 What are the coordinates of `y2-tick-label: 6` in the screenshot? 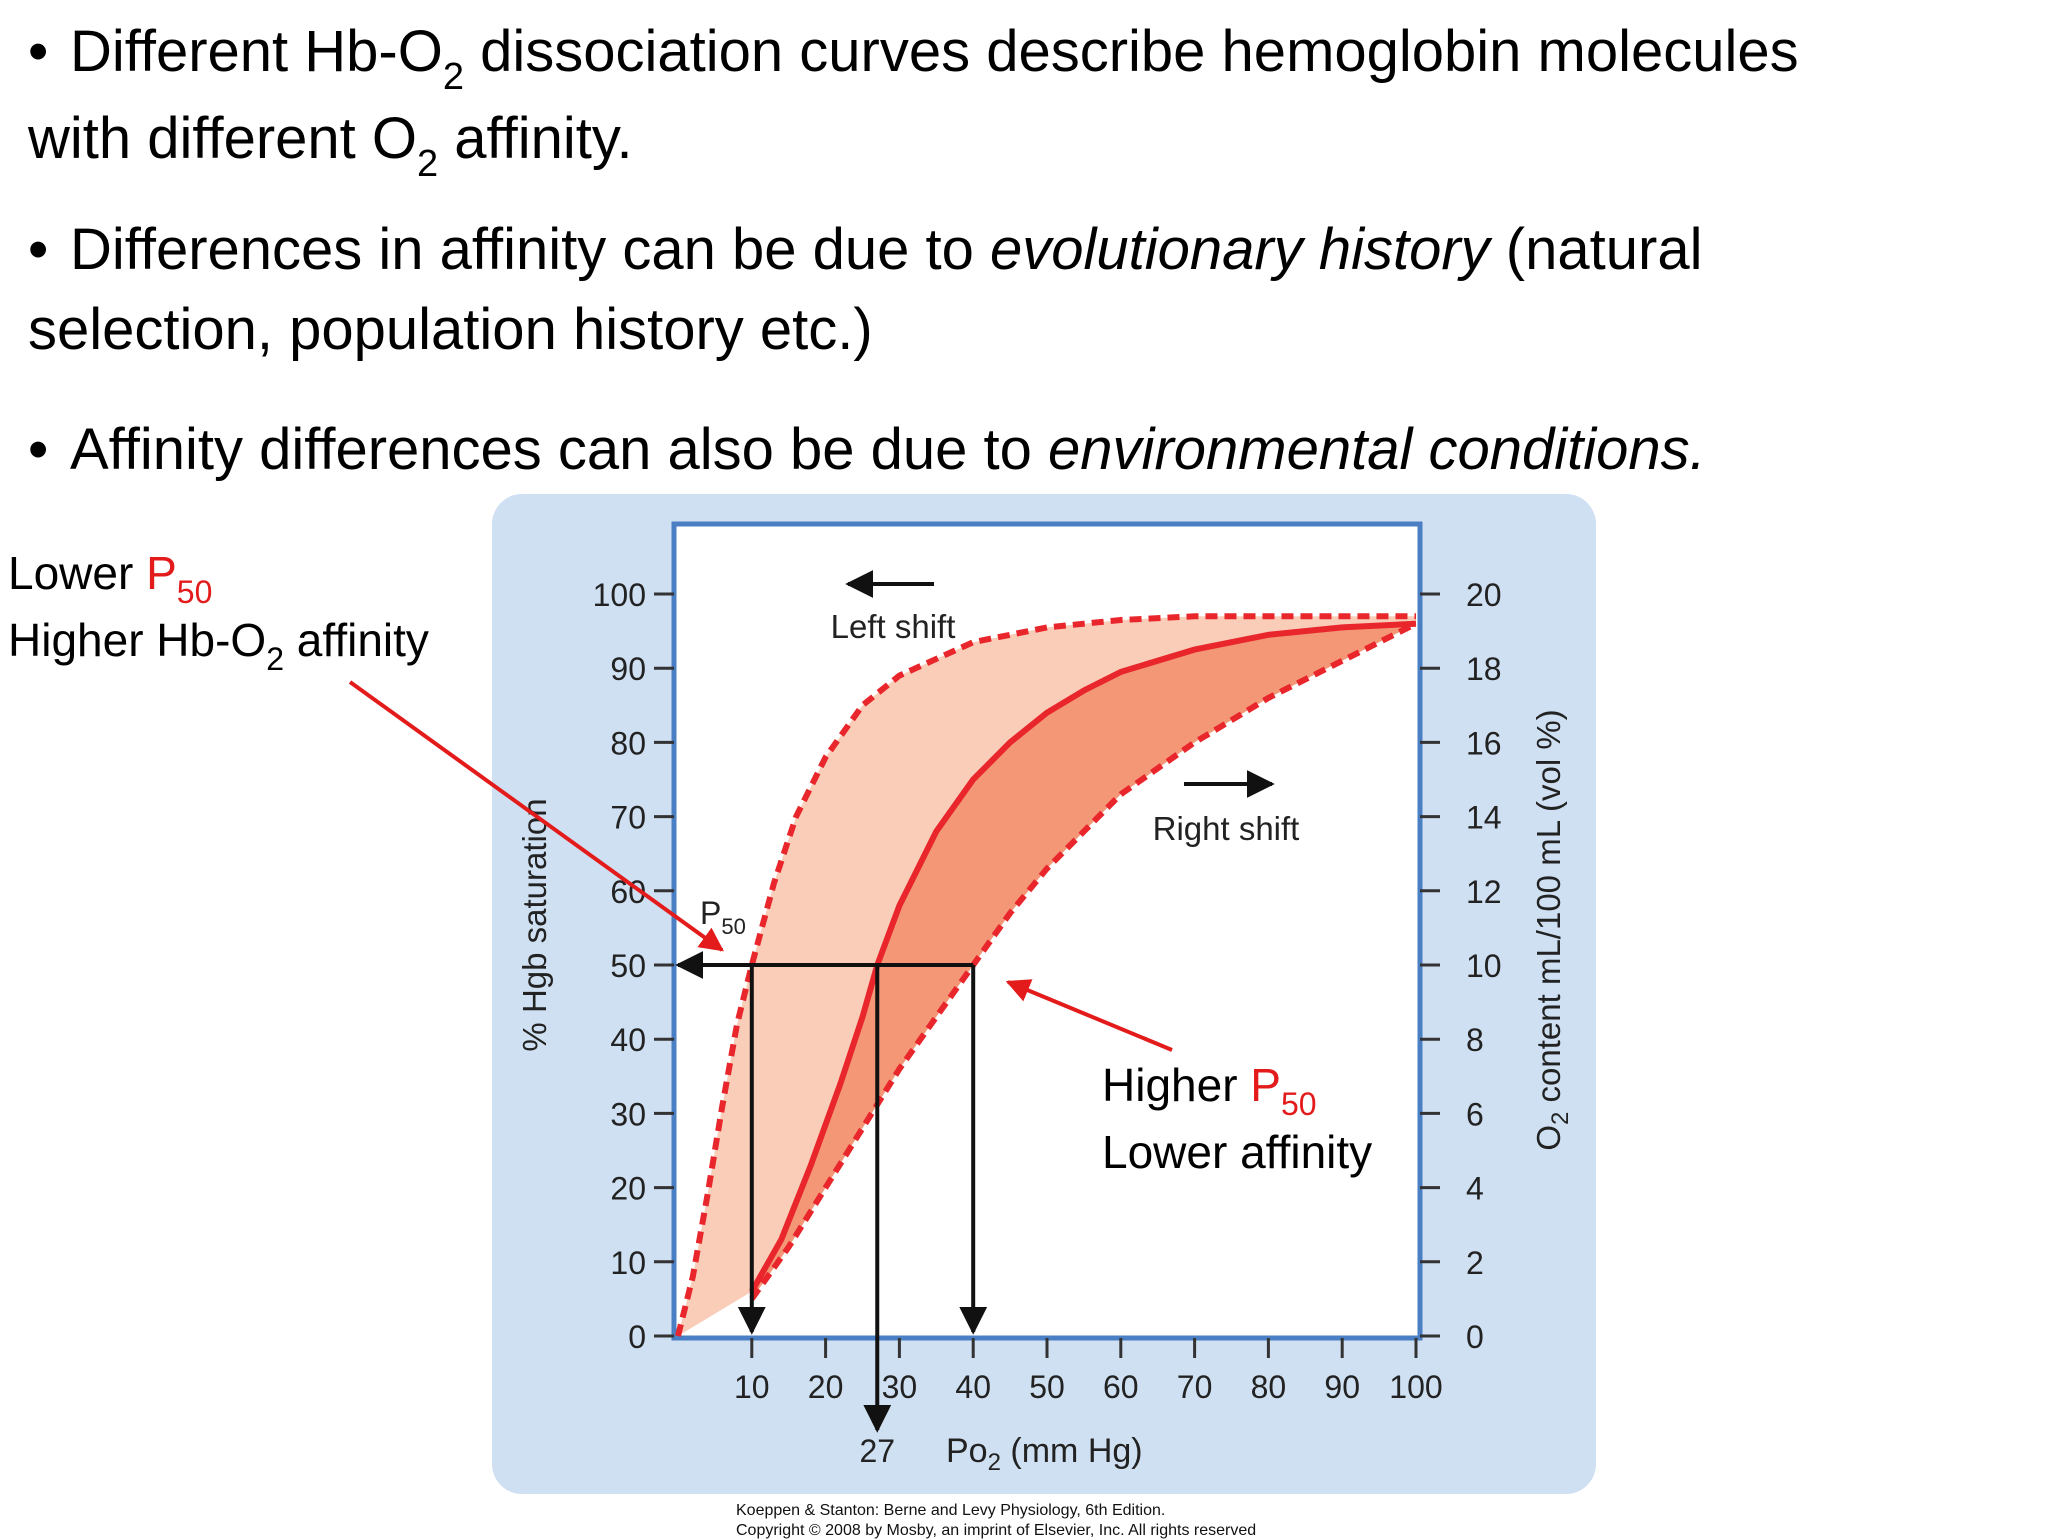 It's located at (1475, 1114).